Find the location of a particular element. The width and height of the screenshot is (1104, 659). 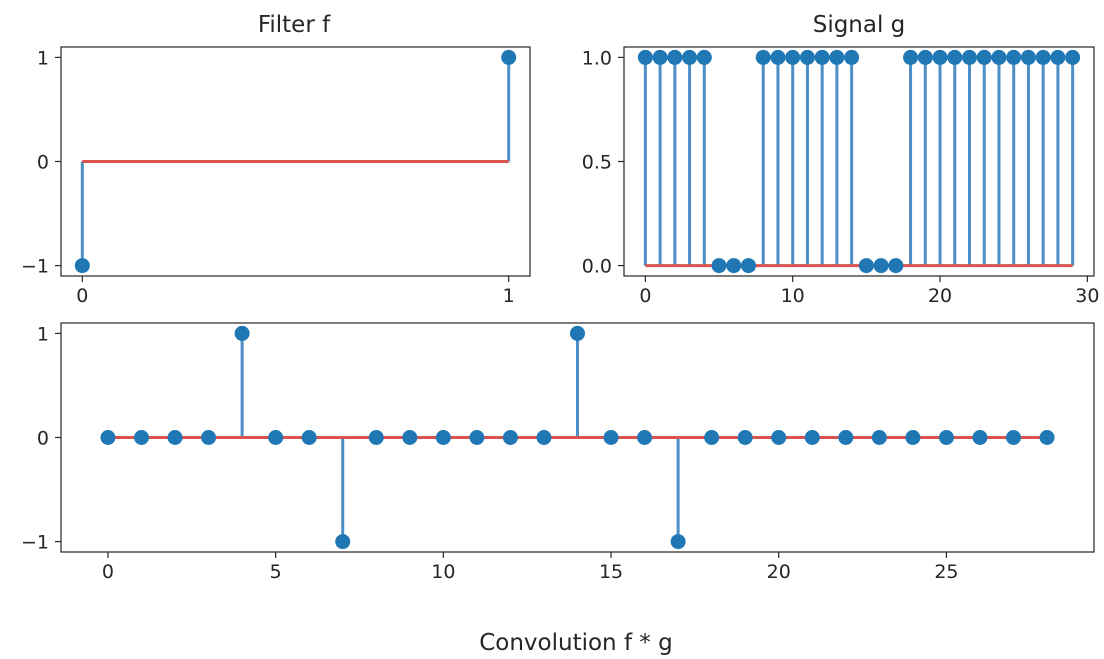

convolution-xtick-label: 20 is located at coordinates (779, 572).